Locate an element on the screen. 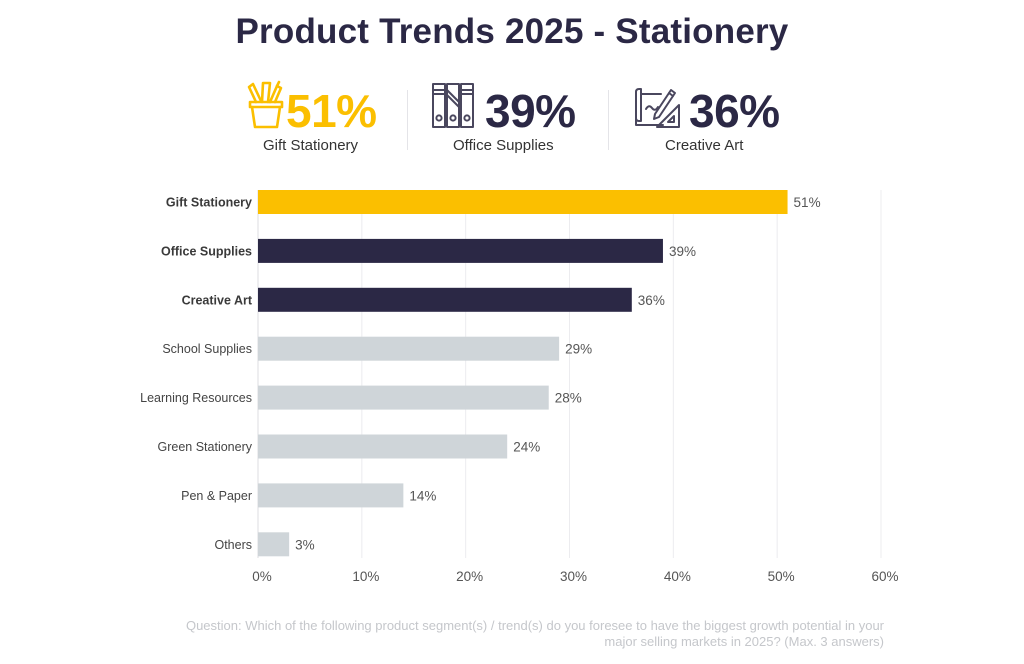 The height and width of the screenshot is (664, 1024). data-label: 29% is located at coordinates (578, 349).